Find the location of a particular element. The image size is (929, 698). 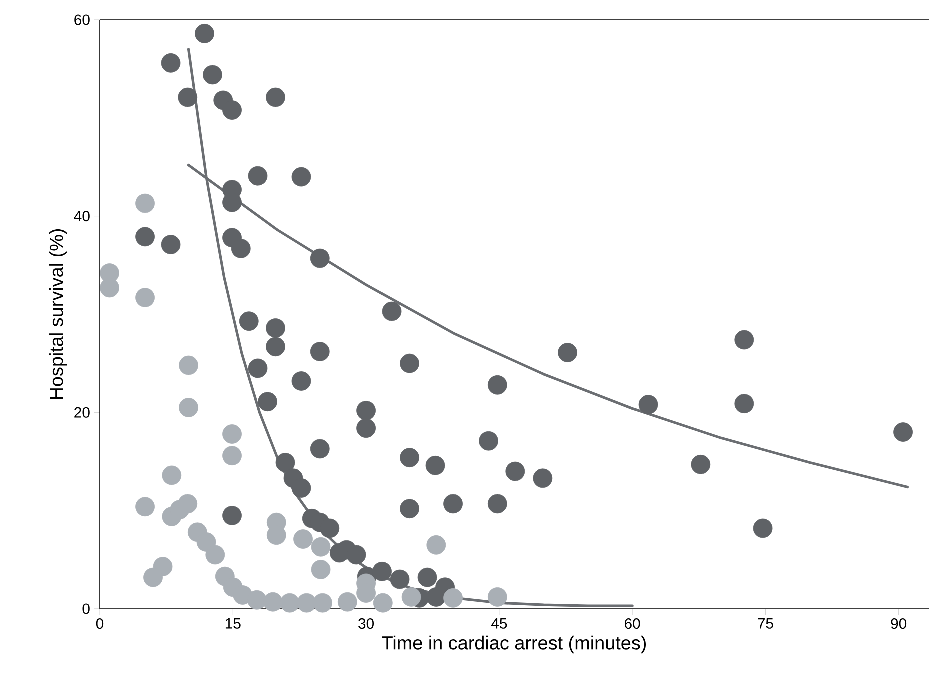

y-tick-label: 20 is located at coordinates (82, 412).